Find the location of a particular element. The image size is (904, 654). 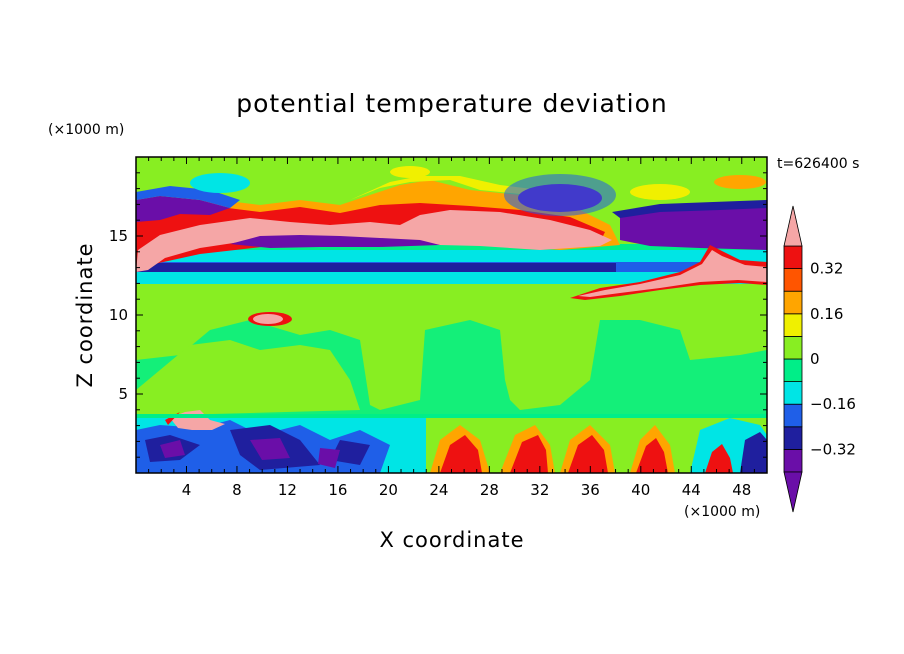

field-boundary-purple-patches is located at coordinates (250, 453).